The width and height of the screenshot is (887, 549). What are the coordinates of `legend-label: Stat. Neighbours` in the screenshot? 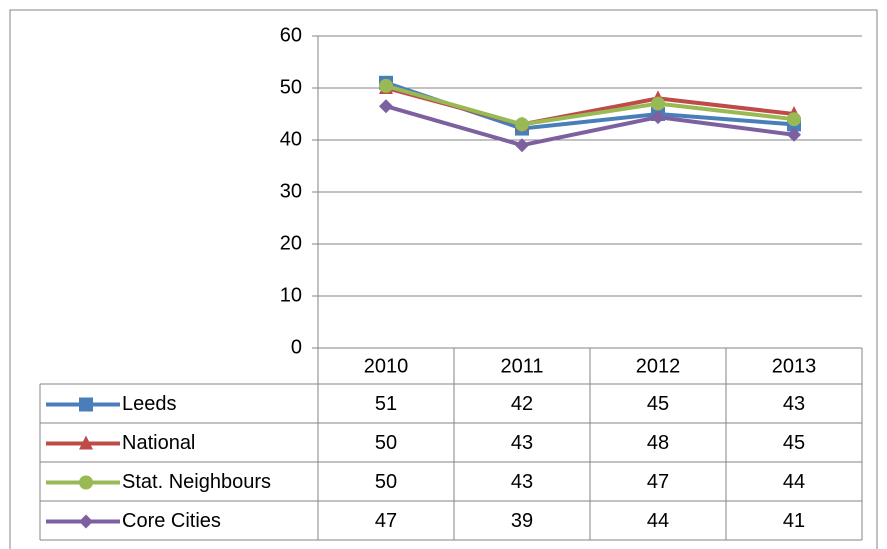 It's located at (196, 482).